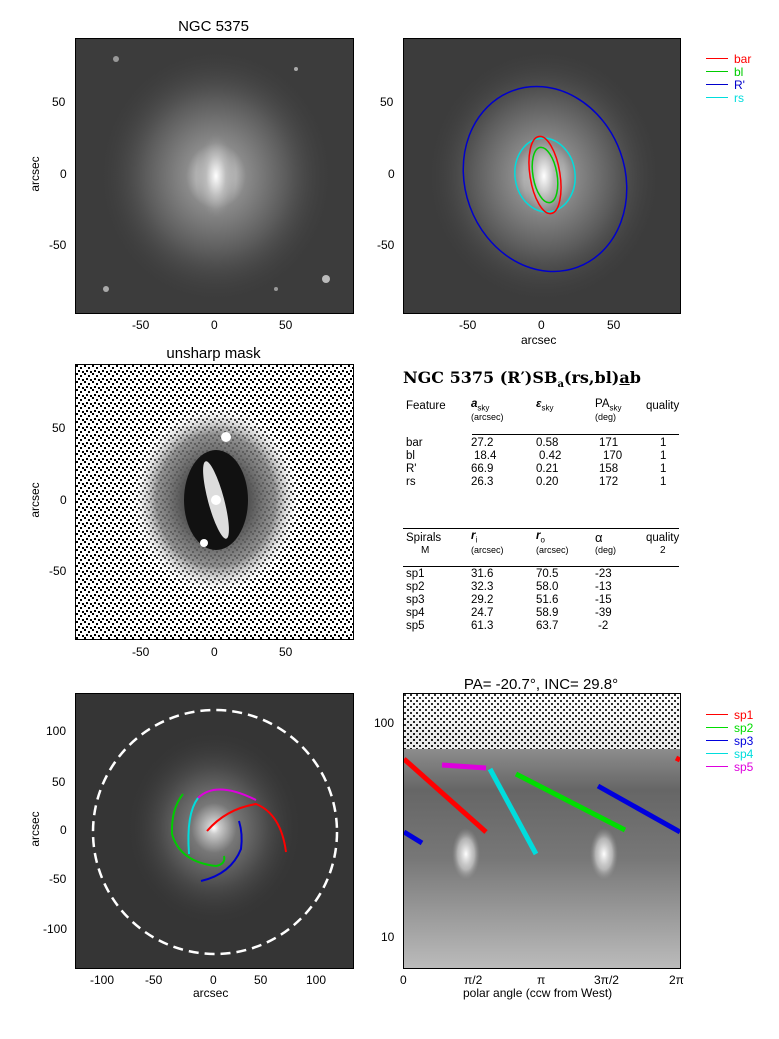  I want to click on spiral-track-sp2, so click(570, 802).